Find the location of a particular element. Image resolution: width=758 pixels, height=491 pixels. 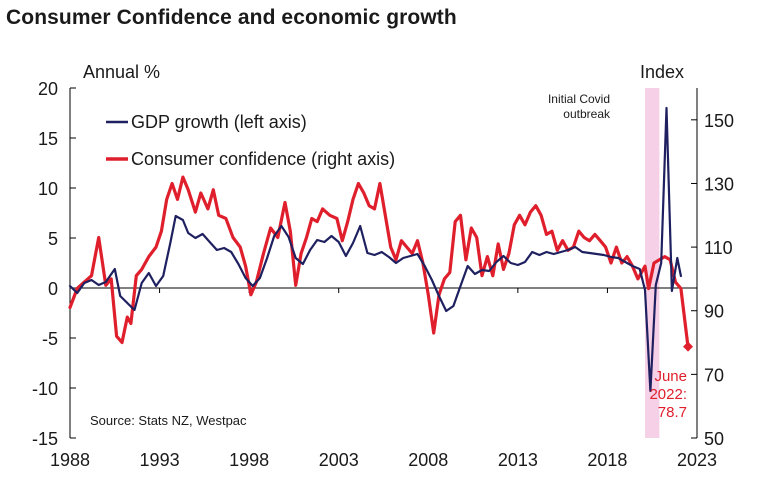

latest-value-marker is located at coordinates (688, 346).